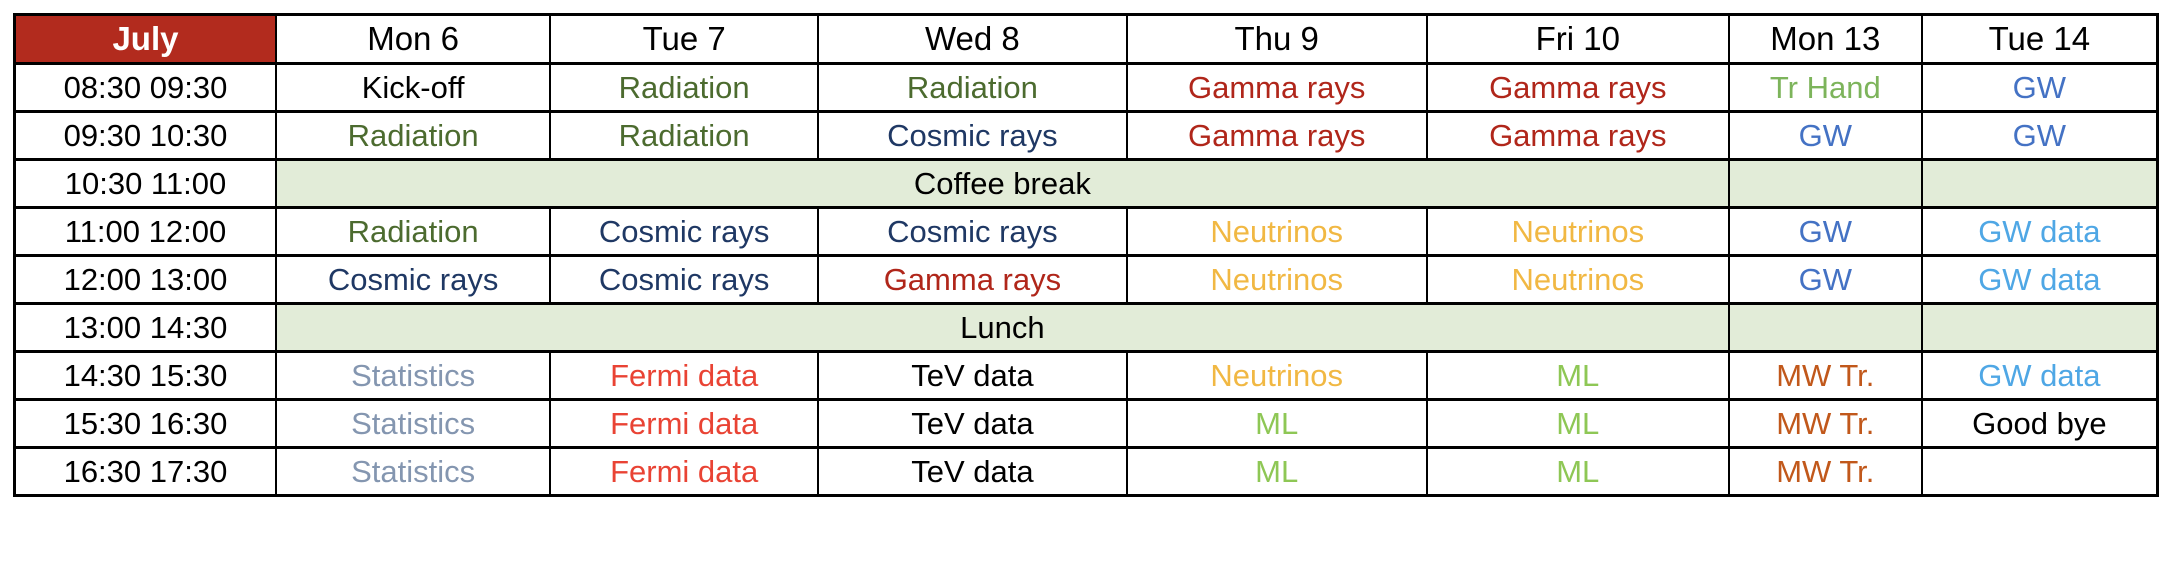  Describe the element at coordinates (972, 39) in the screenshot. I see `day-header-cell: Wed 8` at that location.